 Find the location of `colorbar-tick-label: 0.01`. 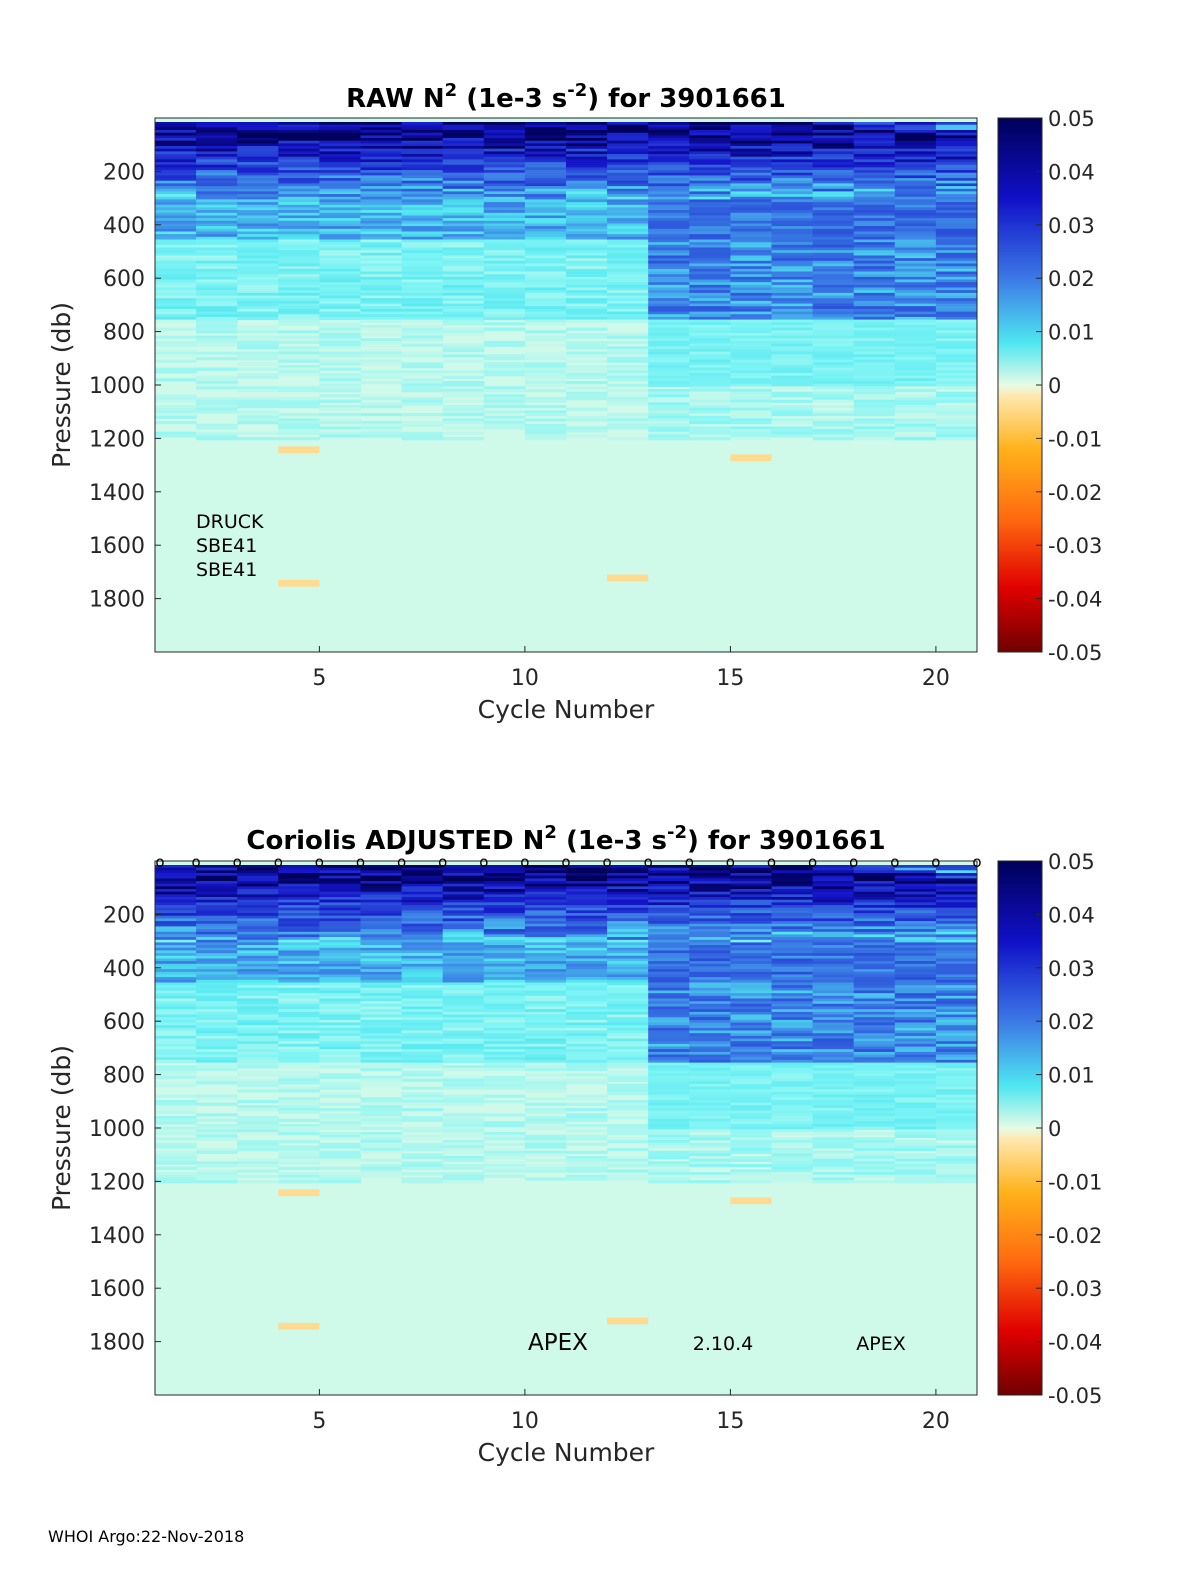

colorbar-tick-label: 0.01 is located at coordinates (1071, 1076).